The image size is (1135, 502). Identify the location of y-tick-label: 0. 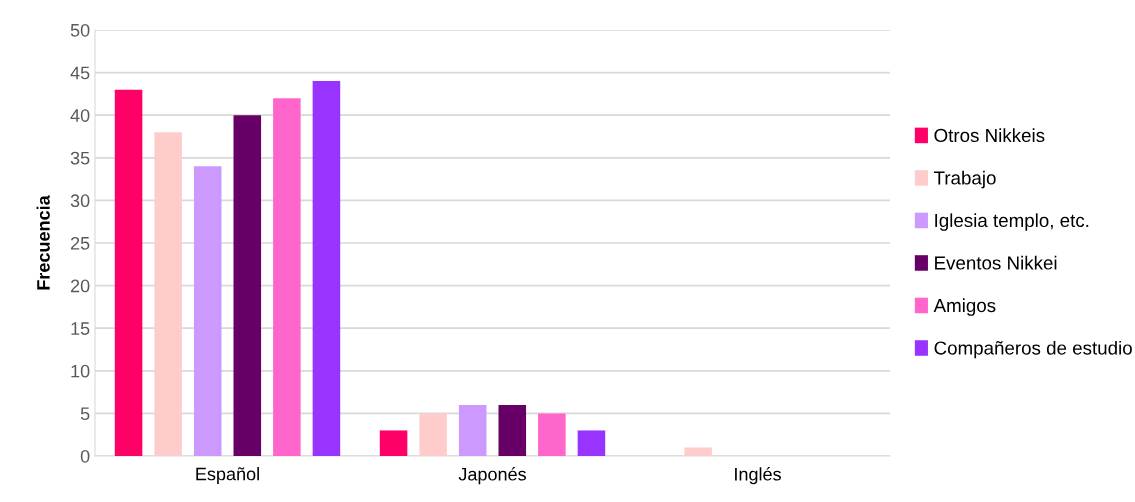
(85, 456).